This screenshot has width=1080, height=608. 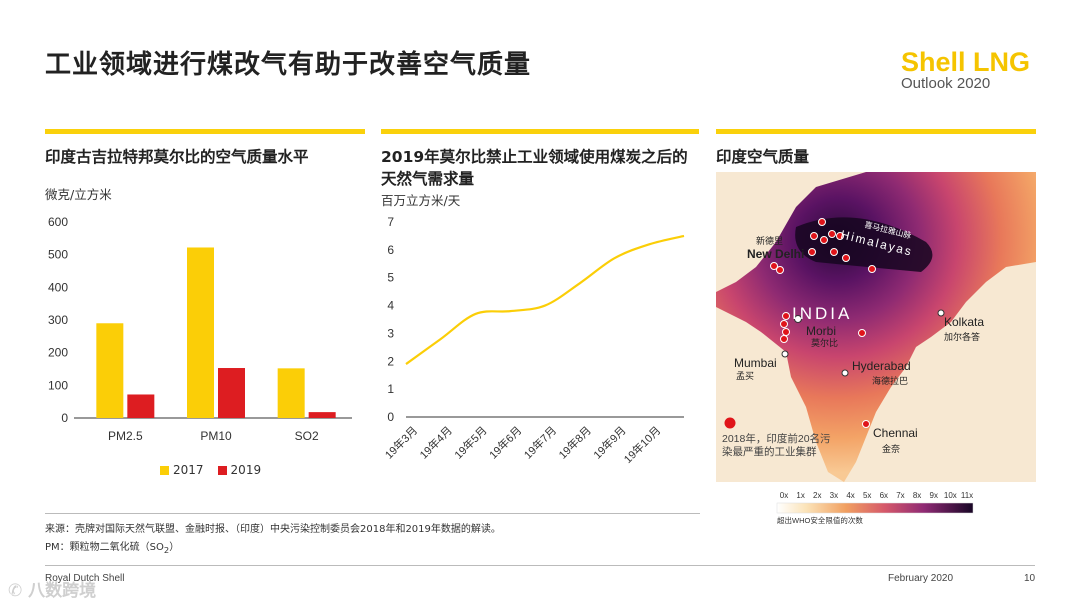 I want to click on map-title: 印度空气质量, so click(x=763, y=157).